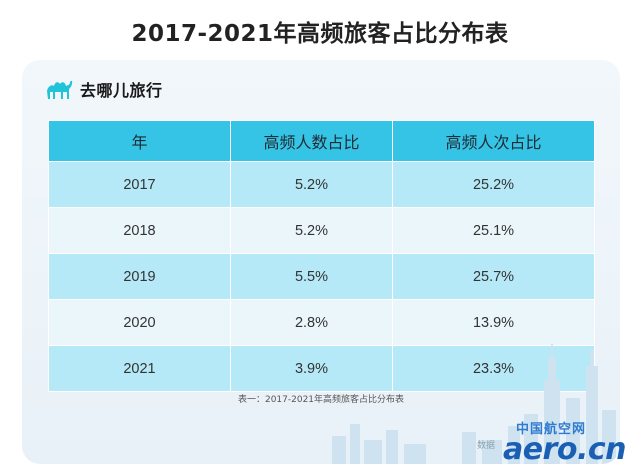 The image size is (640, 474). I want to click on page-title: 2017-2021年高频旅客占比分布表, so click(320, 34).